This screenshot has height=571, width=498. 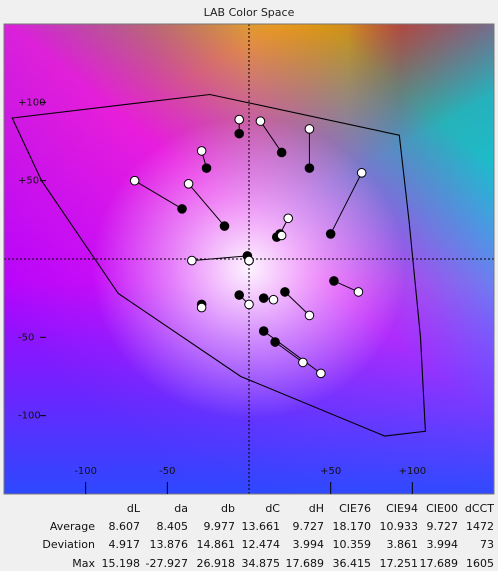 What do you see at coordinates (480, 526) in the screenshot?
I see `stat-cell: 1472` at bounding box center [480, 526].